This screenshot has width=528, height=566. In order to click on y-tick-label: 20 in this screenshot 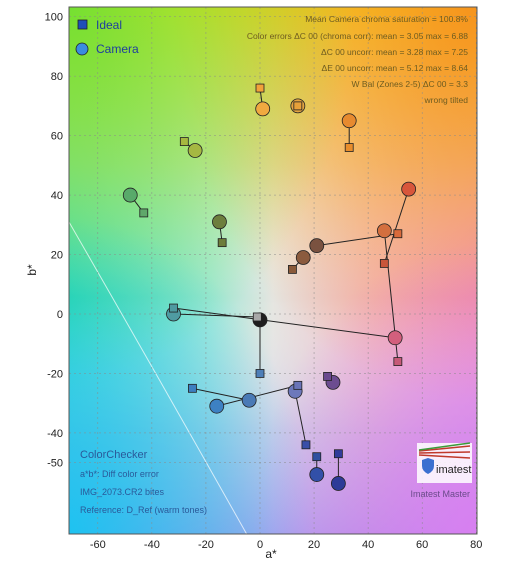, I will do `click(57, 256)`.